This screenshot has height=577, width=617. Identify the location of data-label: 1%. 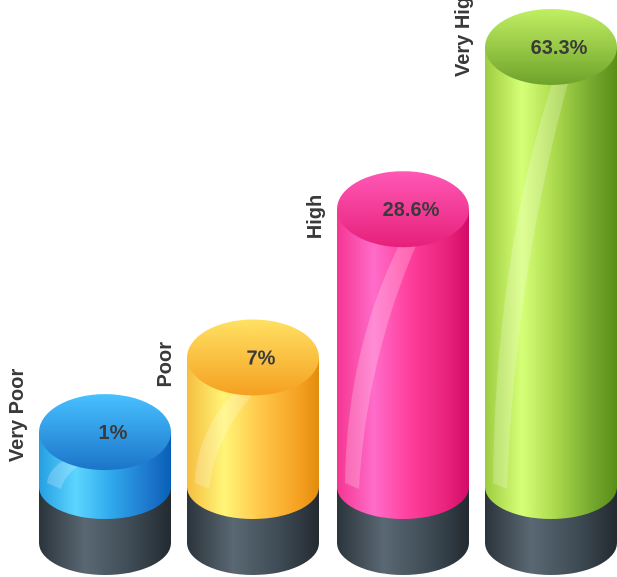
(113, 433).